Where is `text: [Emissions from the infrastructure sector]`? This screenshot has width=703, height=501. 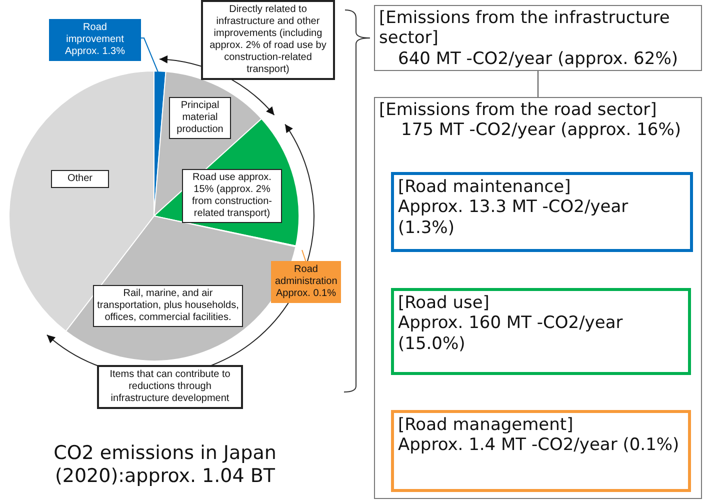 text: [Emissions from the infrastructure sector] is located at coordinates (525, 28).